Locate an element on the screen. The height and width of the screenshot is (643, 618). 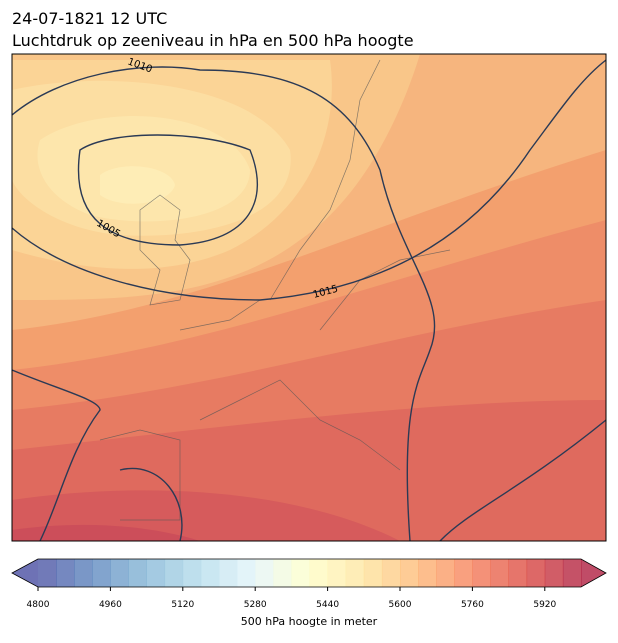
colorbar-outline is located at coordinates (309, 573).